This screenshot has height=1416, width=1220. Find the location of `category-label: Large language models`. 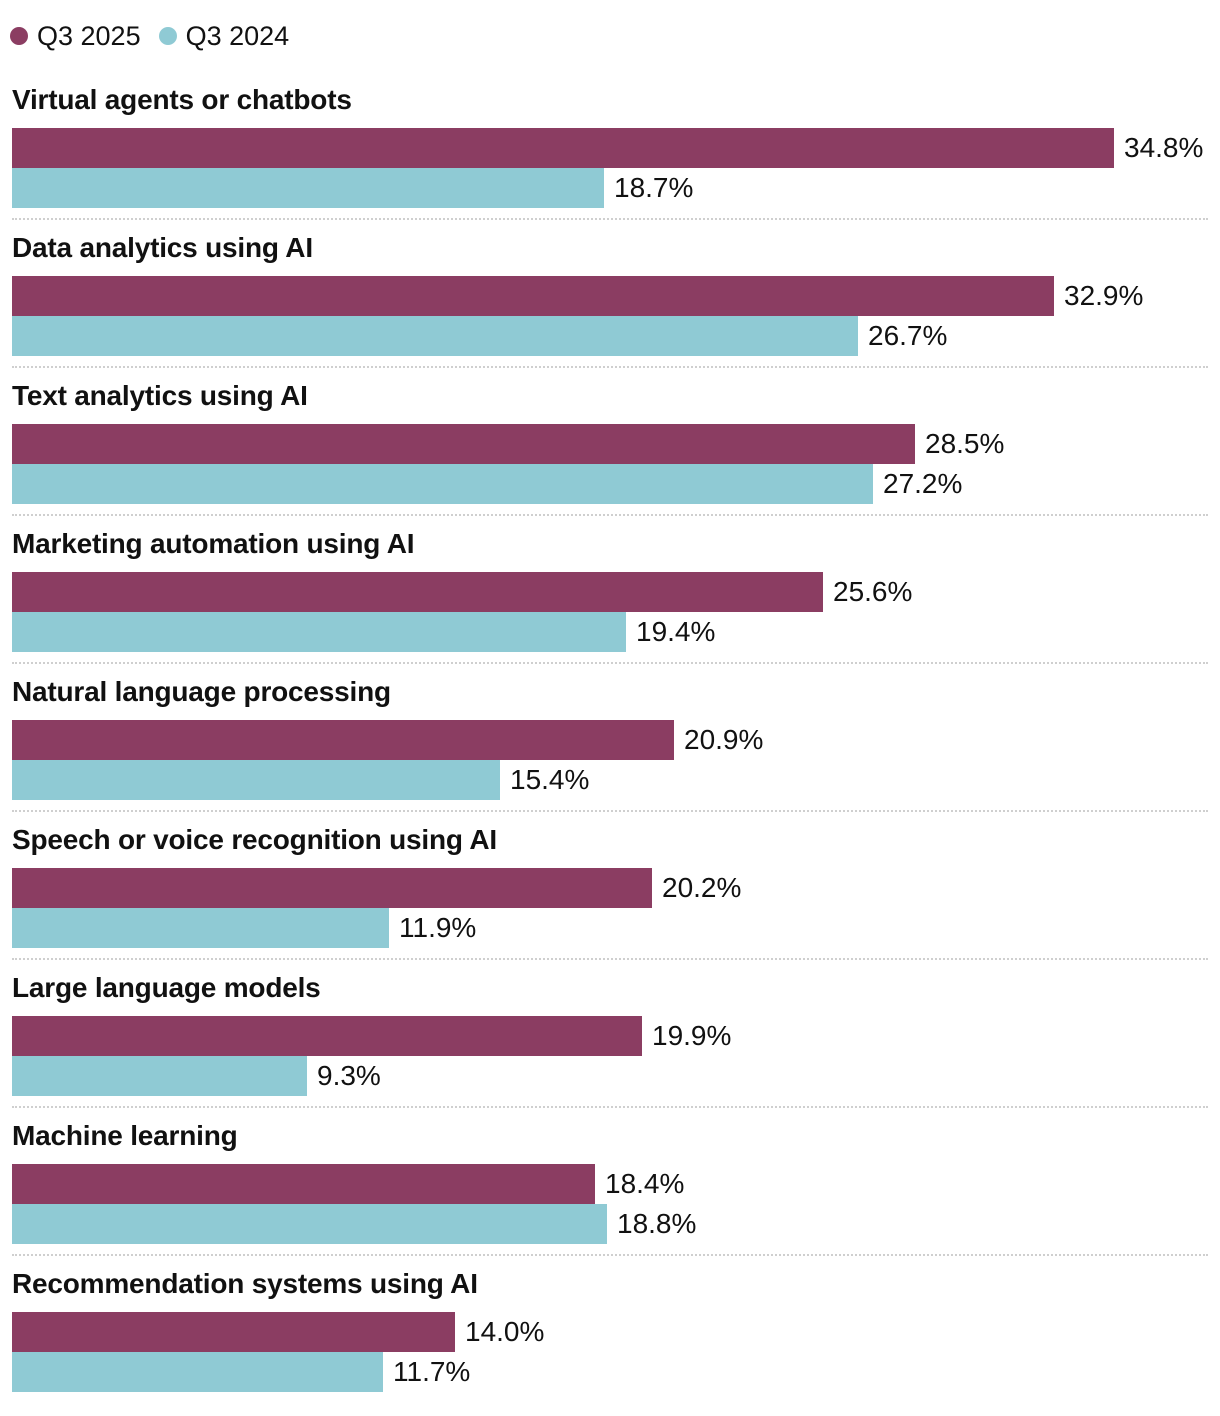

category-label: Large language models is located at coordinates (166, 987).